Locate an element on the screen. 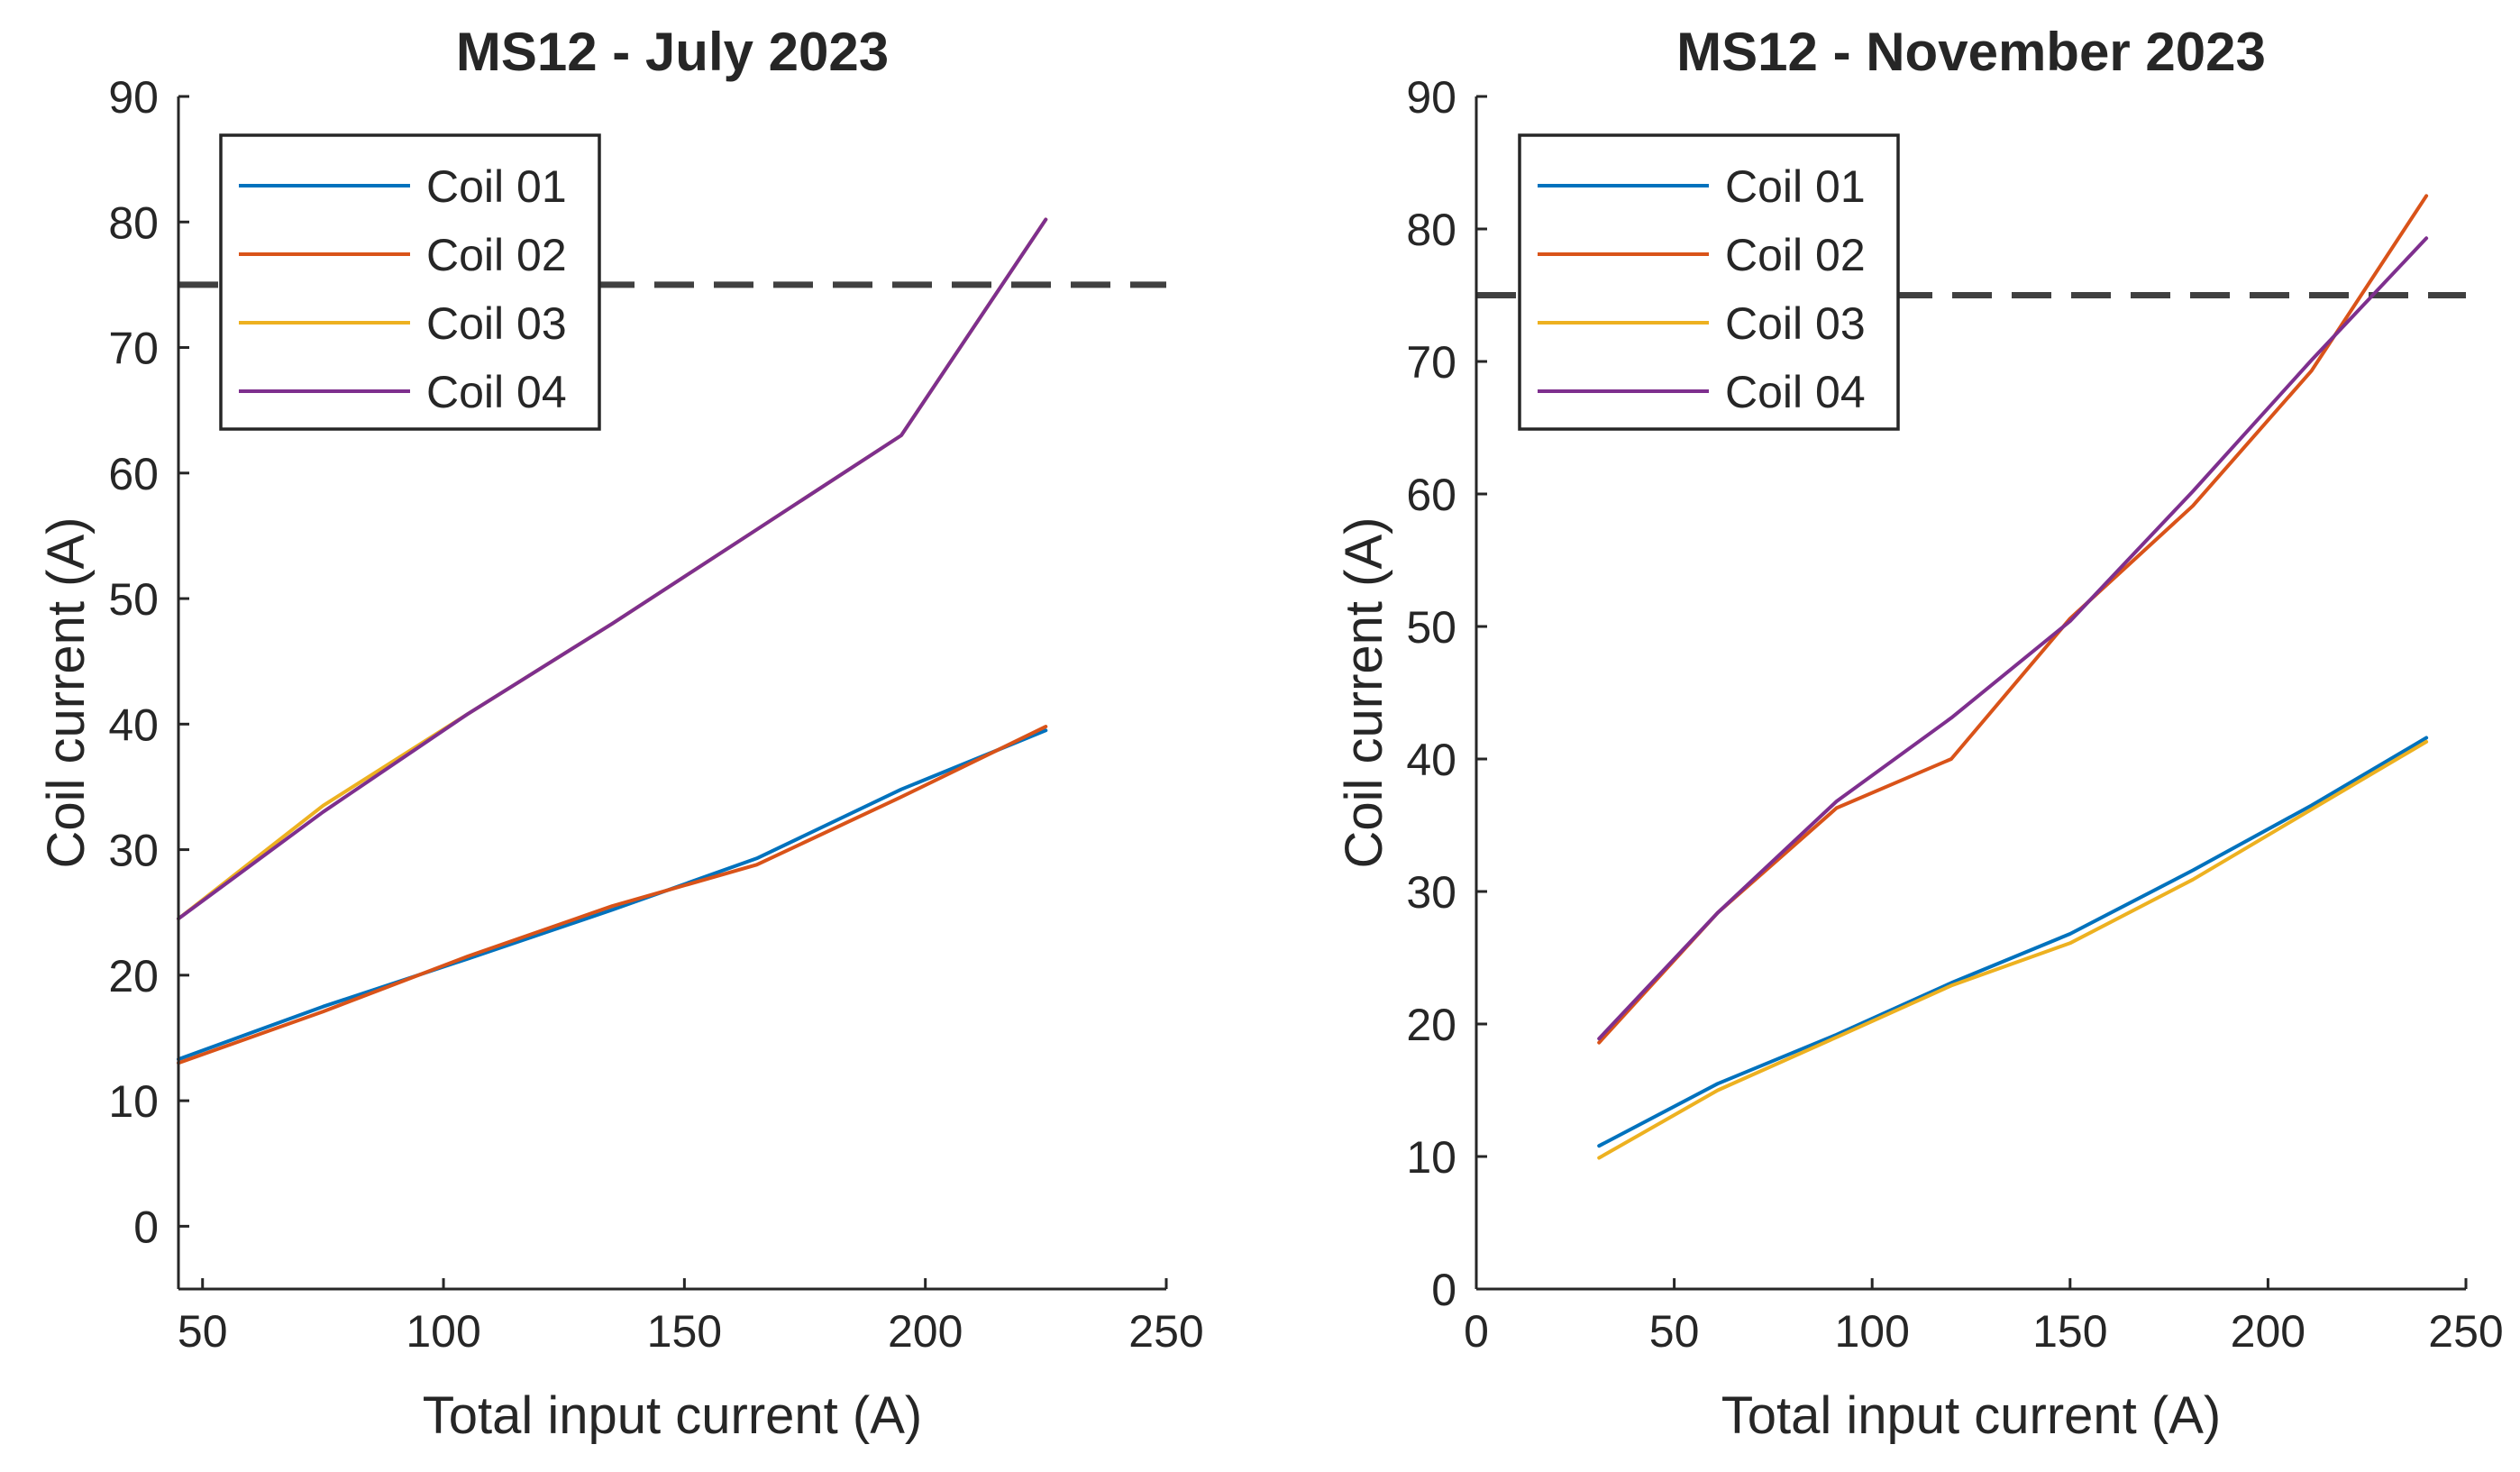 This screenshot has height=1472, width=2520. chart-title: MS12 - November 2023 is located at coordinates (1971, 52).